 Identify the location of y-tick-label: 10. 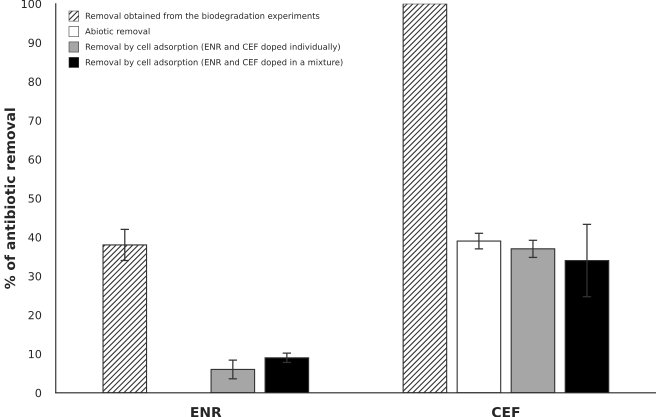
(35, 354).